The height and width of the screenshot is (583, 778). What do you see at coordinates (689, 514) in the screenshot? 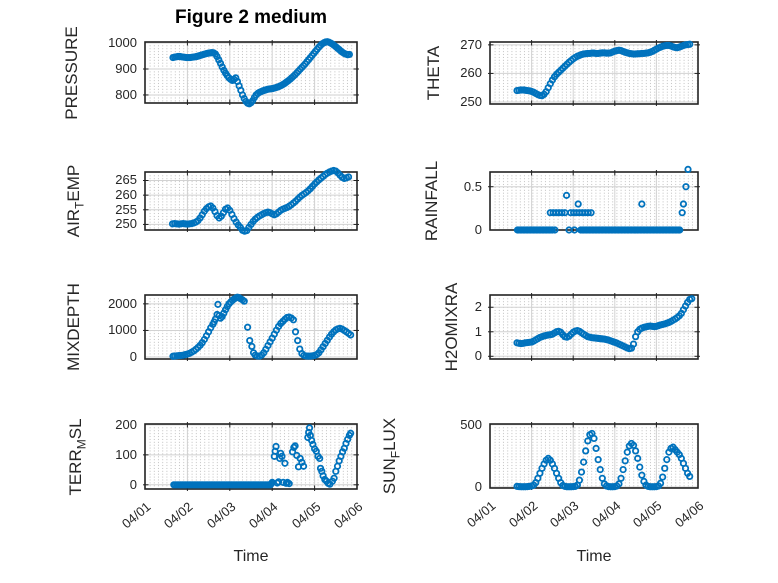
I see `x-tick-label: 04/06` at bounding box center [689, 514].